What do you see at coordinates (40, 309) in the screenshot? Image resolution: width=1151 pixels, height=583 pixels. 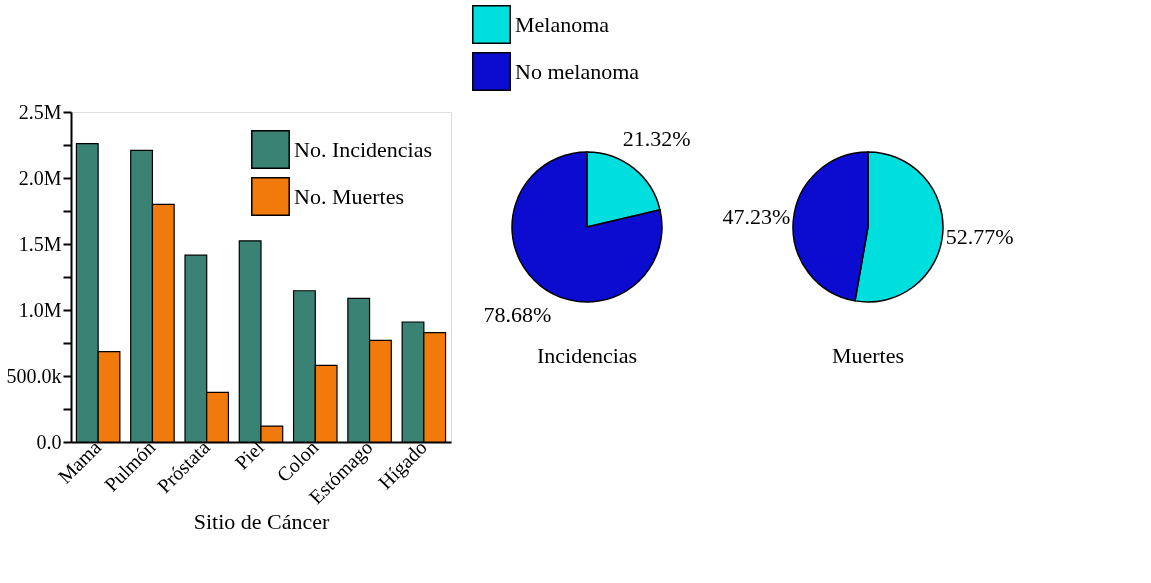 I see `y-tick-label: 1.0M` at bounding box center [40, 309].